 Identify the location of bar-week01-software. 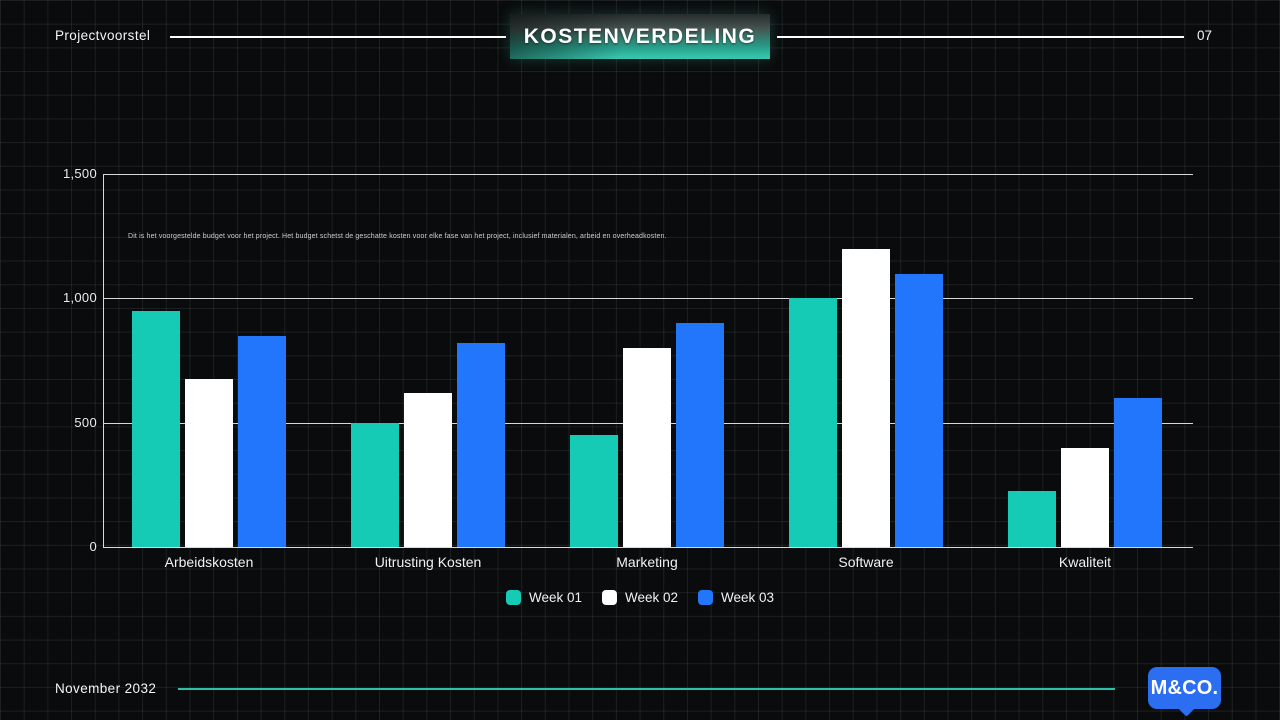
(813, 422).